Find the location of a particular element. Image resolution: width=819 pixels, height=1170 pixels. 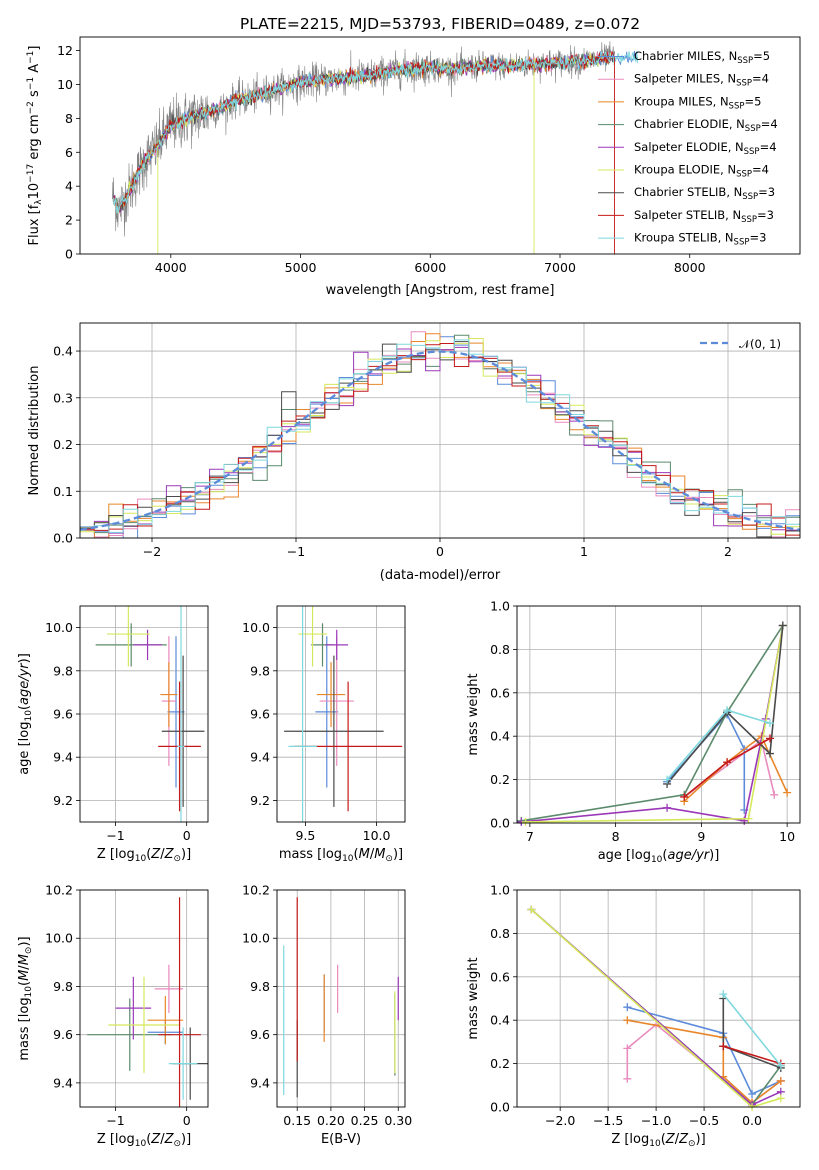

weight_vs_Z-ytick-label: 0.2 is located at coordinates (500, 1063).